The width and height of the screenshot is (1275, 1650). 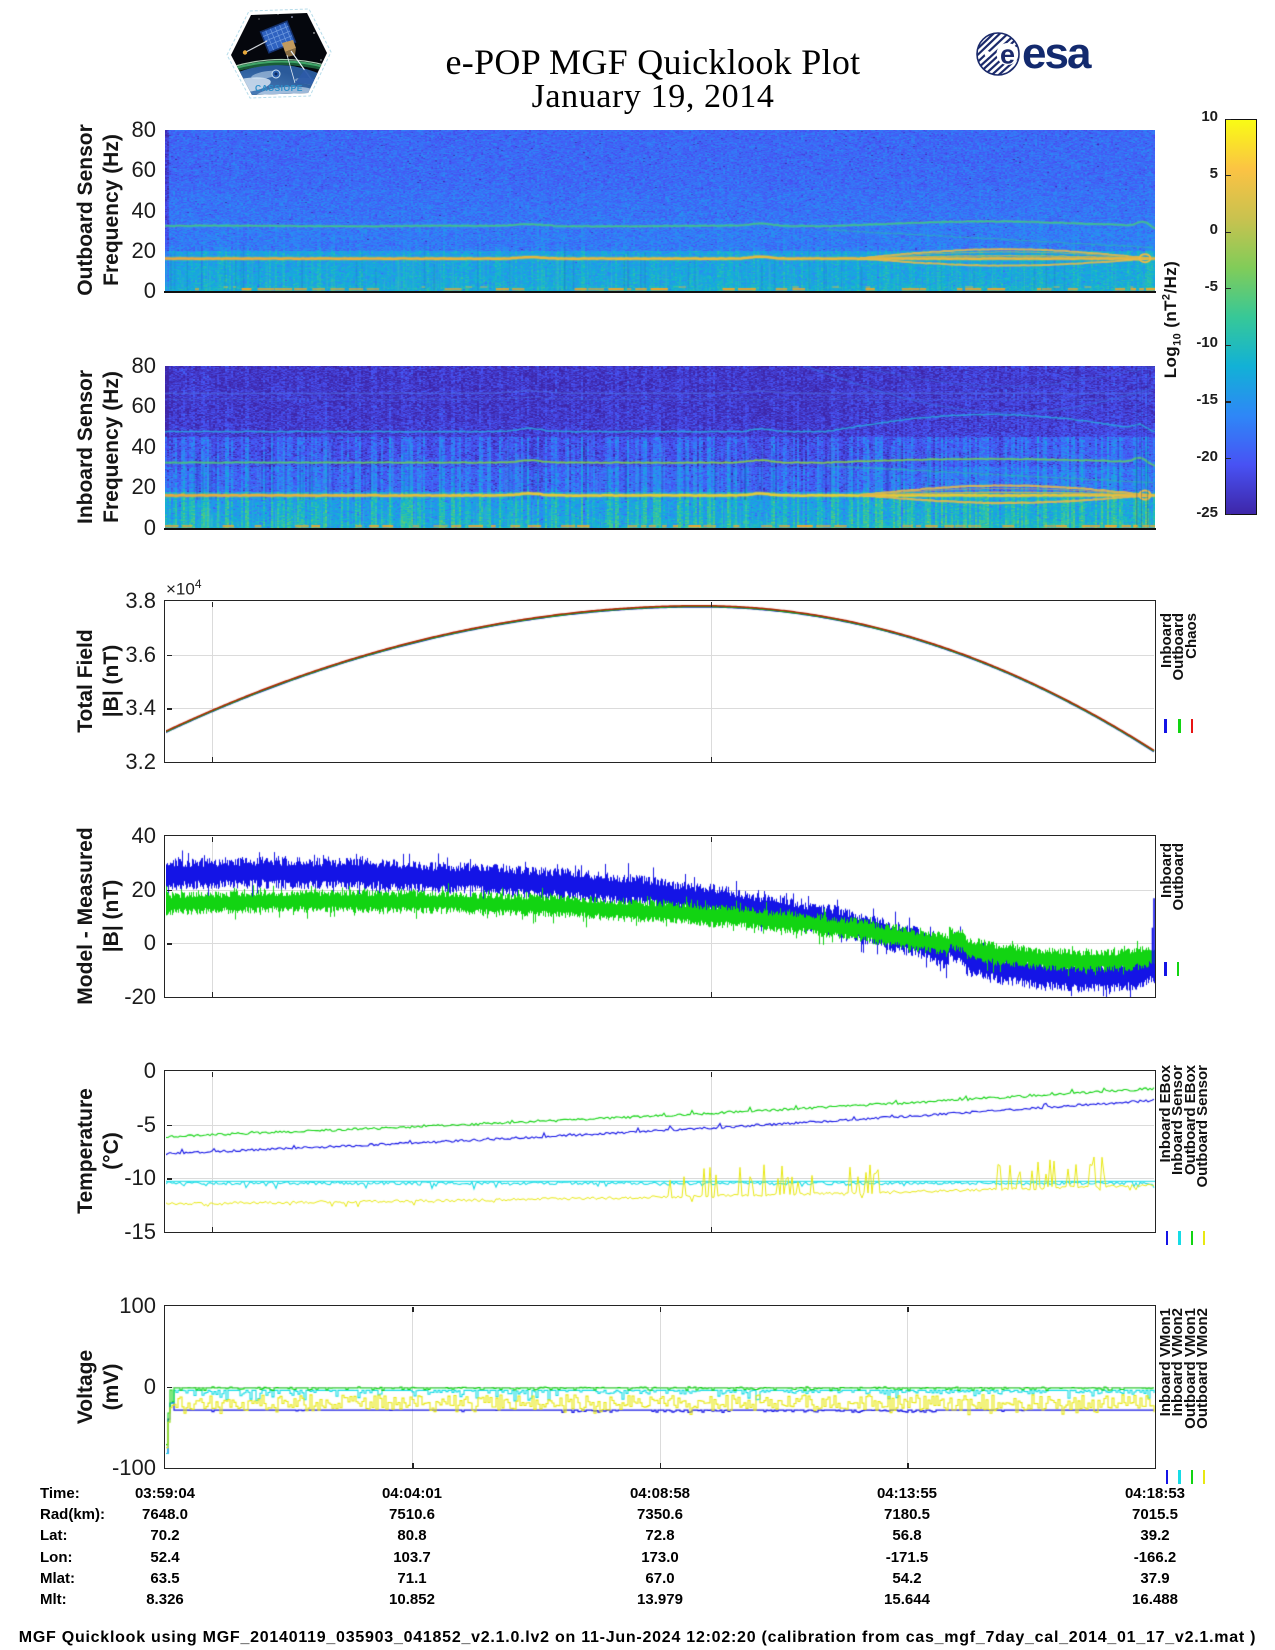 I want to click on svg-text: CASSIOPE, so click(x=279, y=88).